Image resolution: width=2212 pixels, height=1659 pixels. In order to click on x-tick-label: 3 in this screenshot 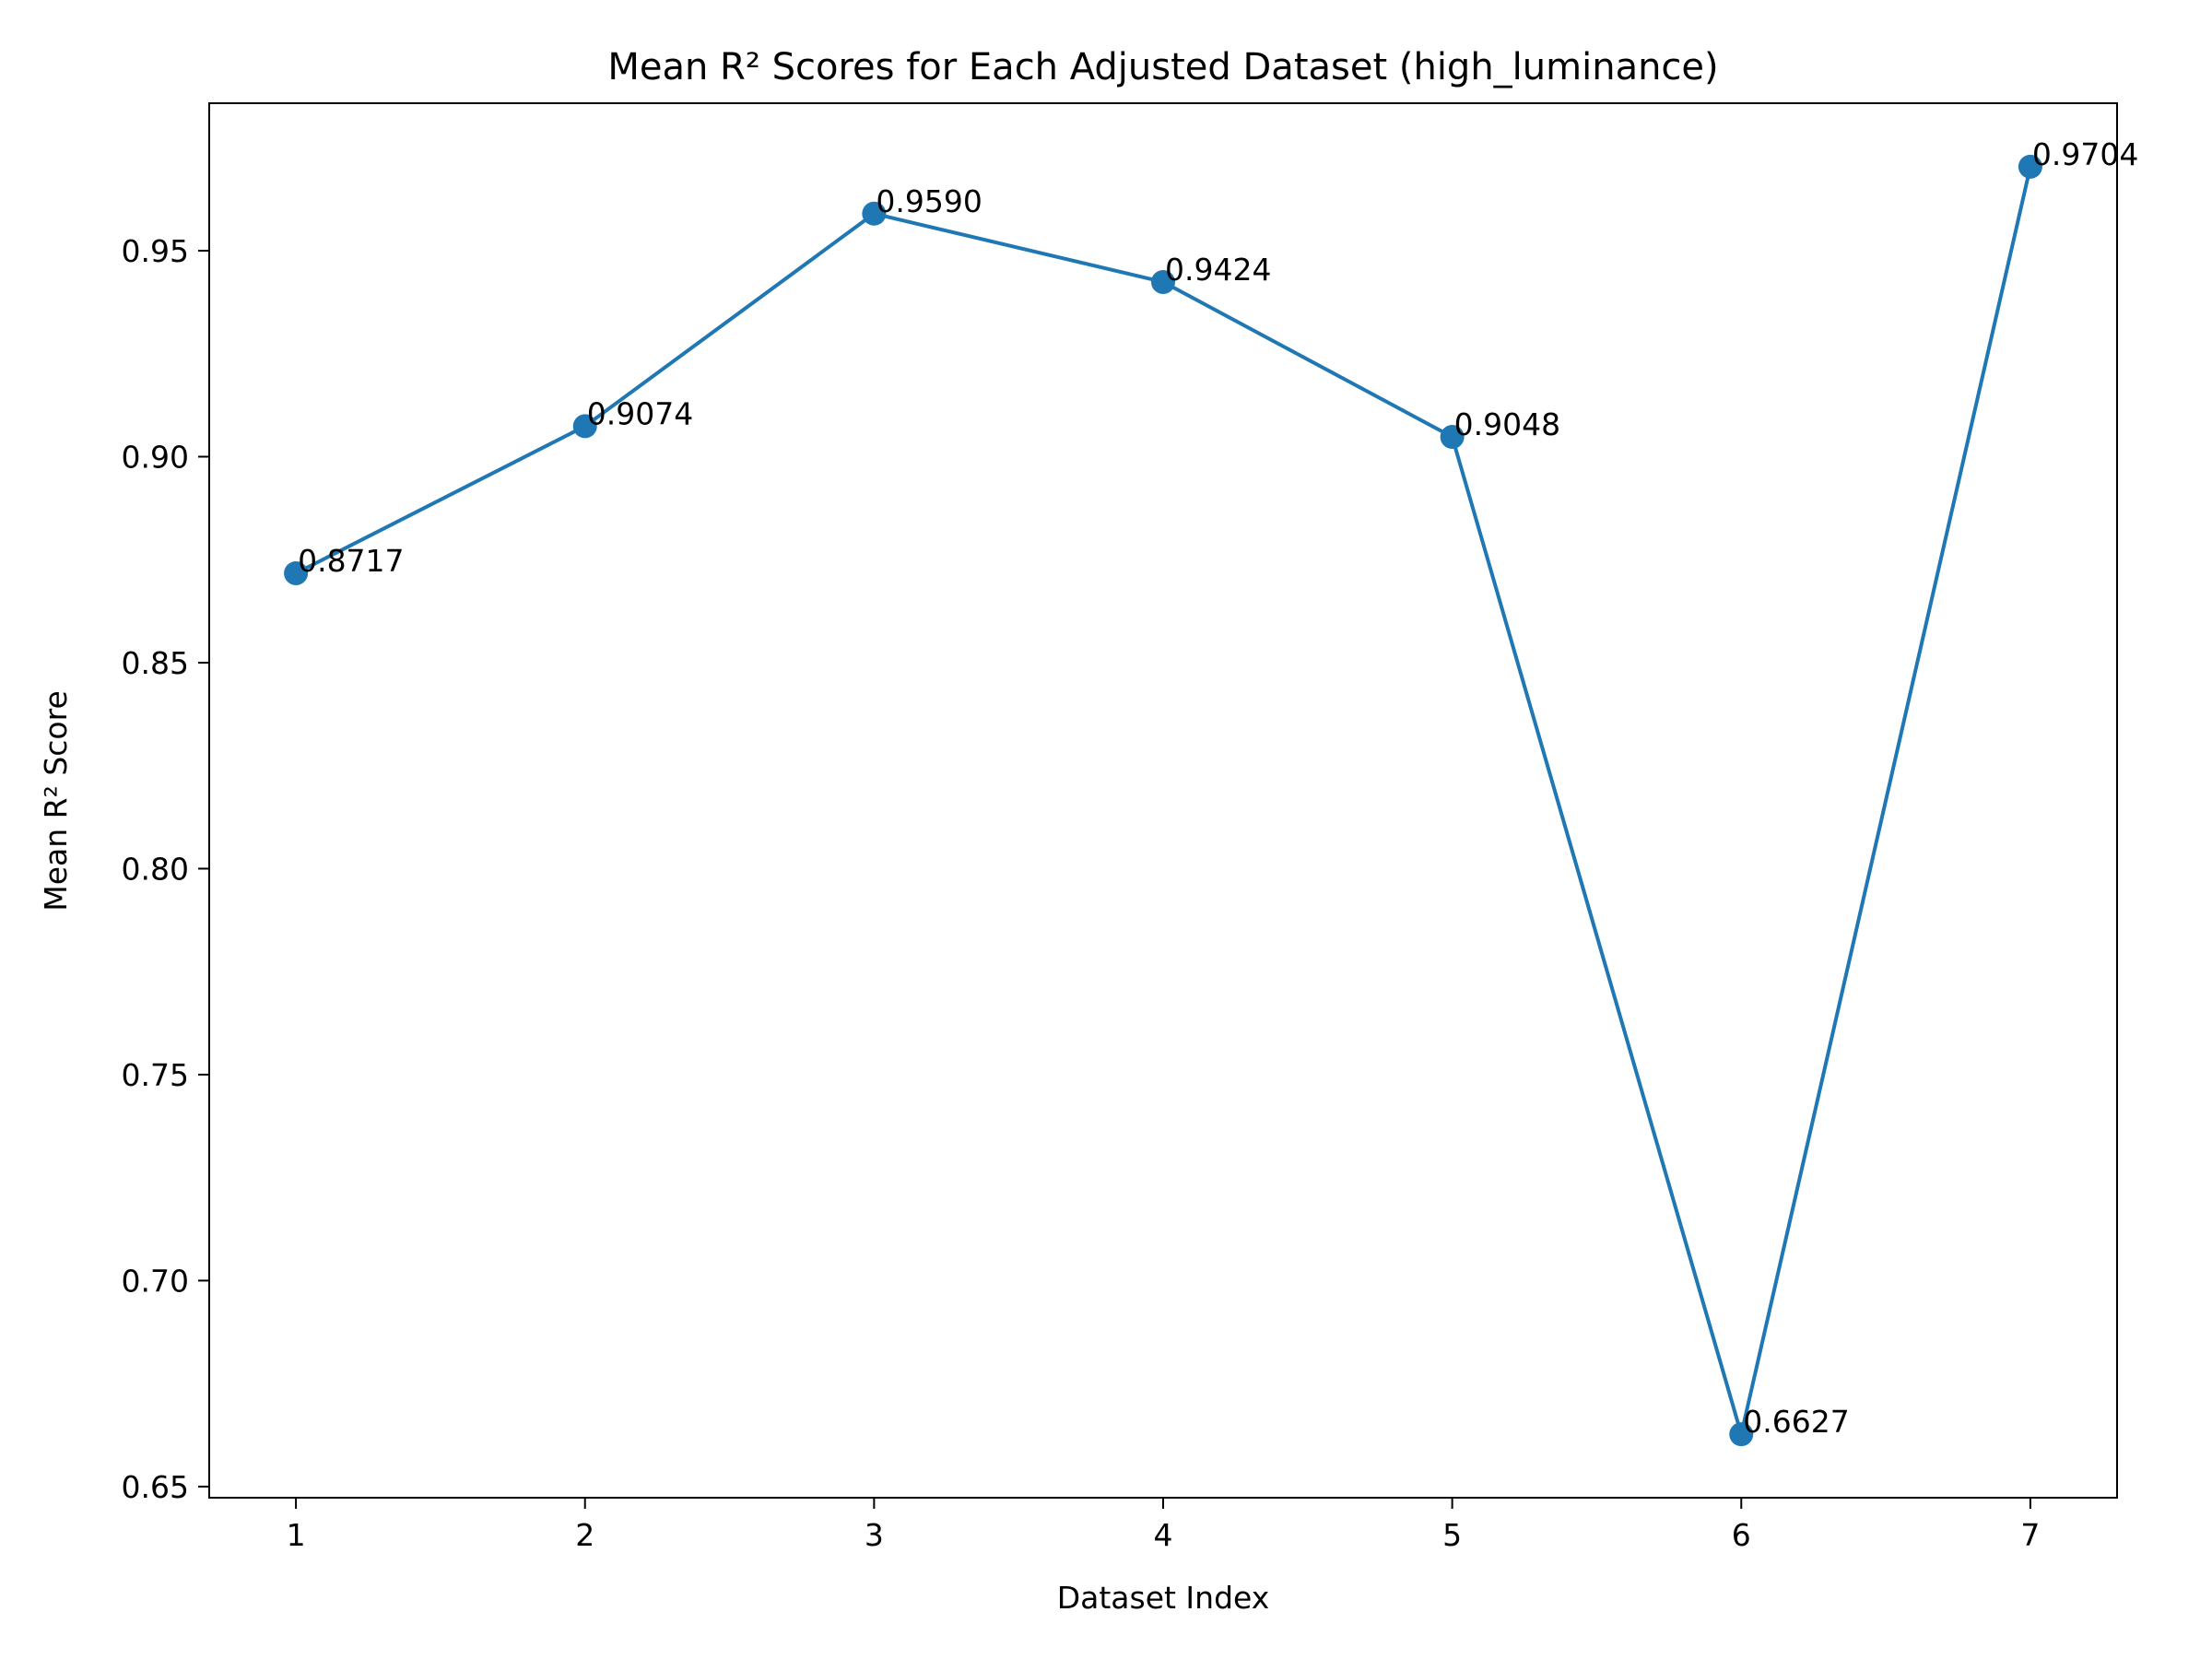, I will do `click(874, 1535)`.